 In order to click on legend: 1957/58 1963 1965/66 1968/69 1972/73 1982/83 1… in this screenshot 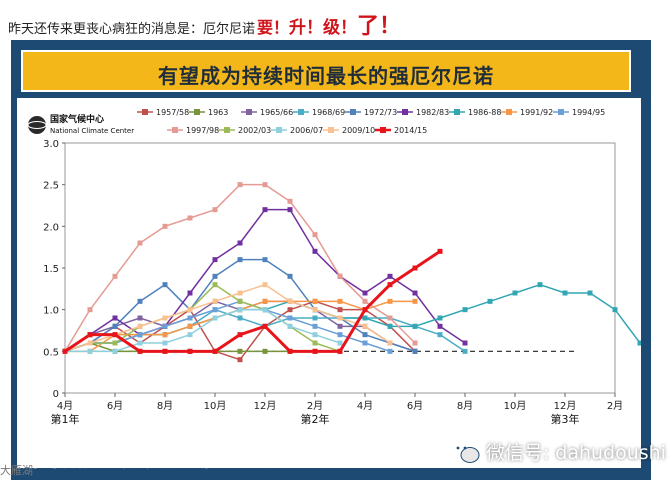, I will do `click(371, 121)`.